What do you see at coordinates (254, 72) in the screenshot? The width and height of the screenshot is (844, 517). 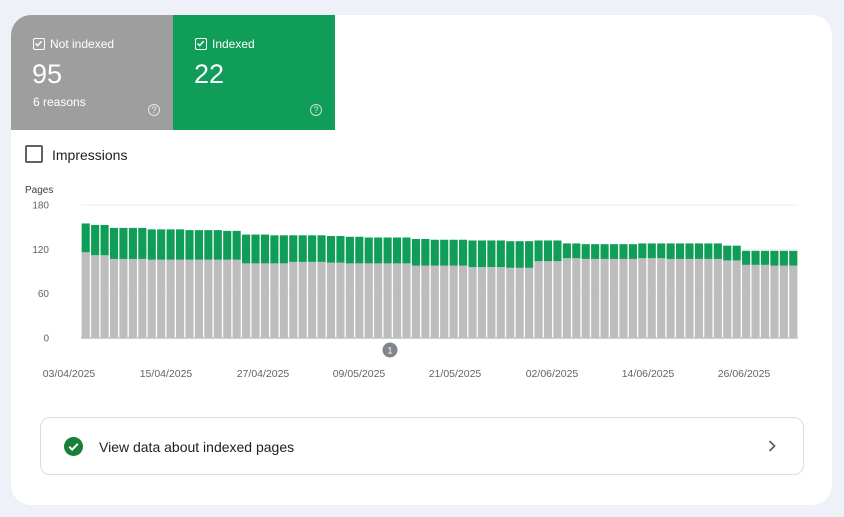 I see `indexed-tile: Indexed 22 ?` at bounding box center [254, 72].